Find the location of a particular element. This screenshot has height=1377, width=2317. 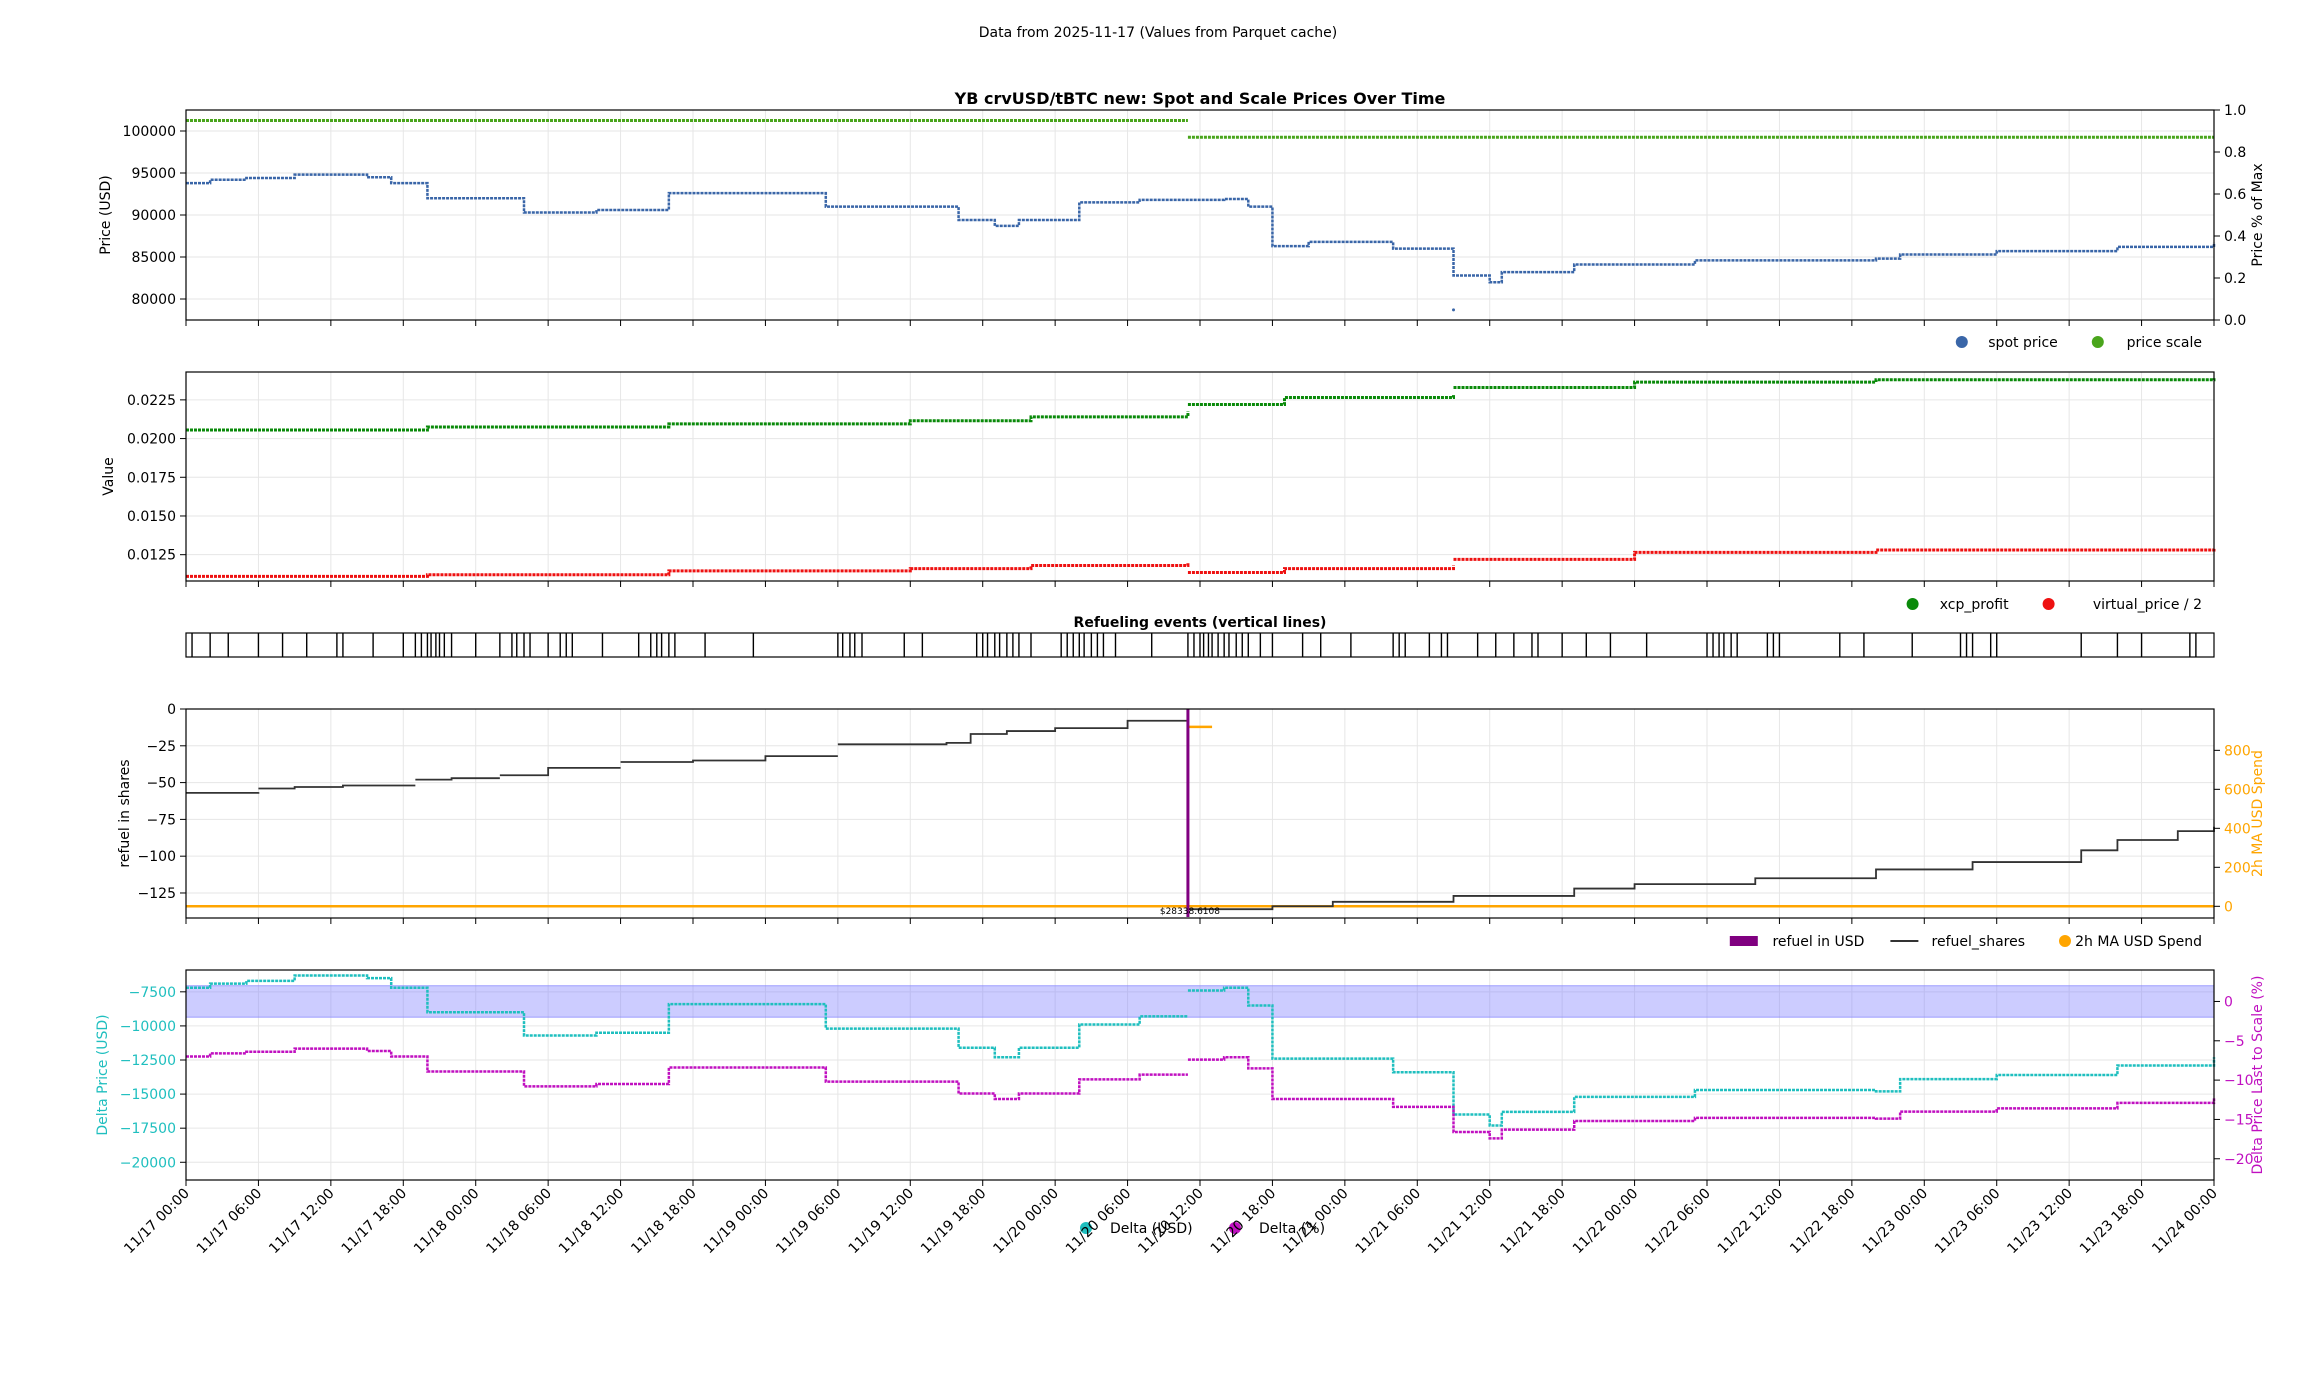

y2-tick-label: 0.4 is located at coordinates (2235, 237).